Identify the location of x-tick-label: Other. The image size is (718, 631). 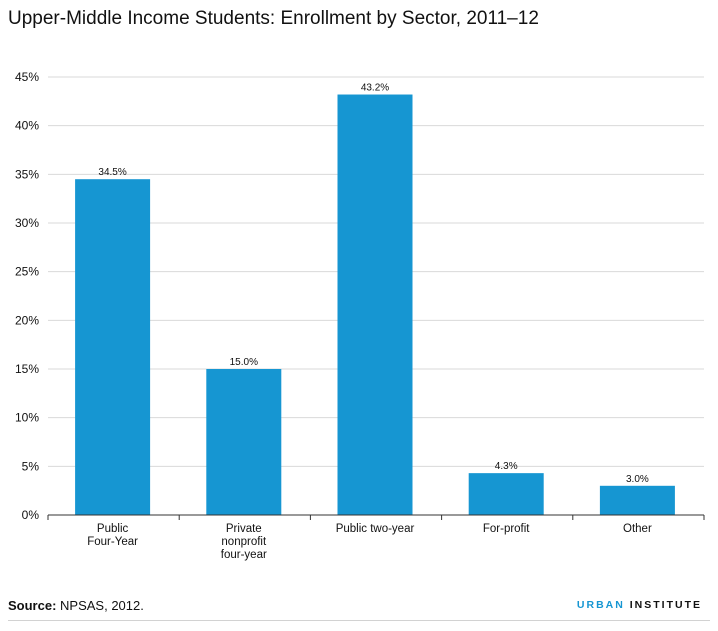
(637, 529).